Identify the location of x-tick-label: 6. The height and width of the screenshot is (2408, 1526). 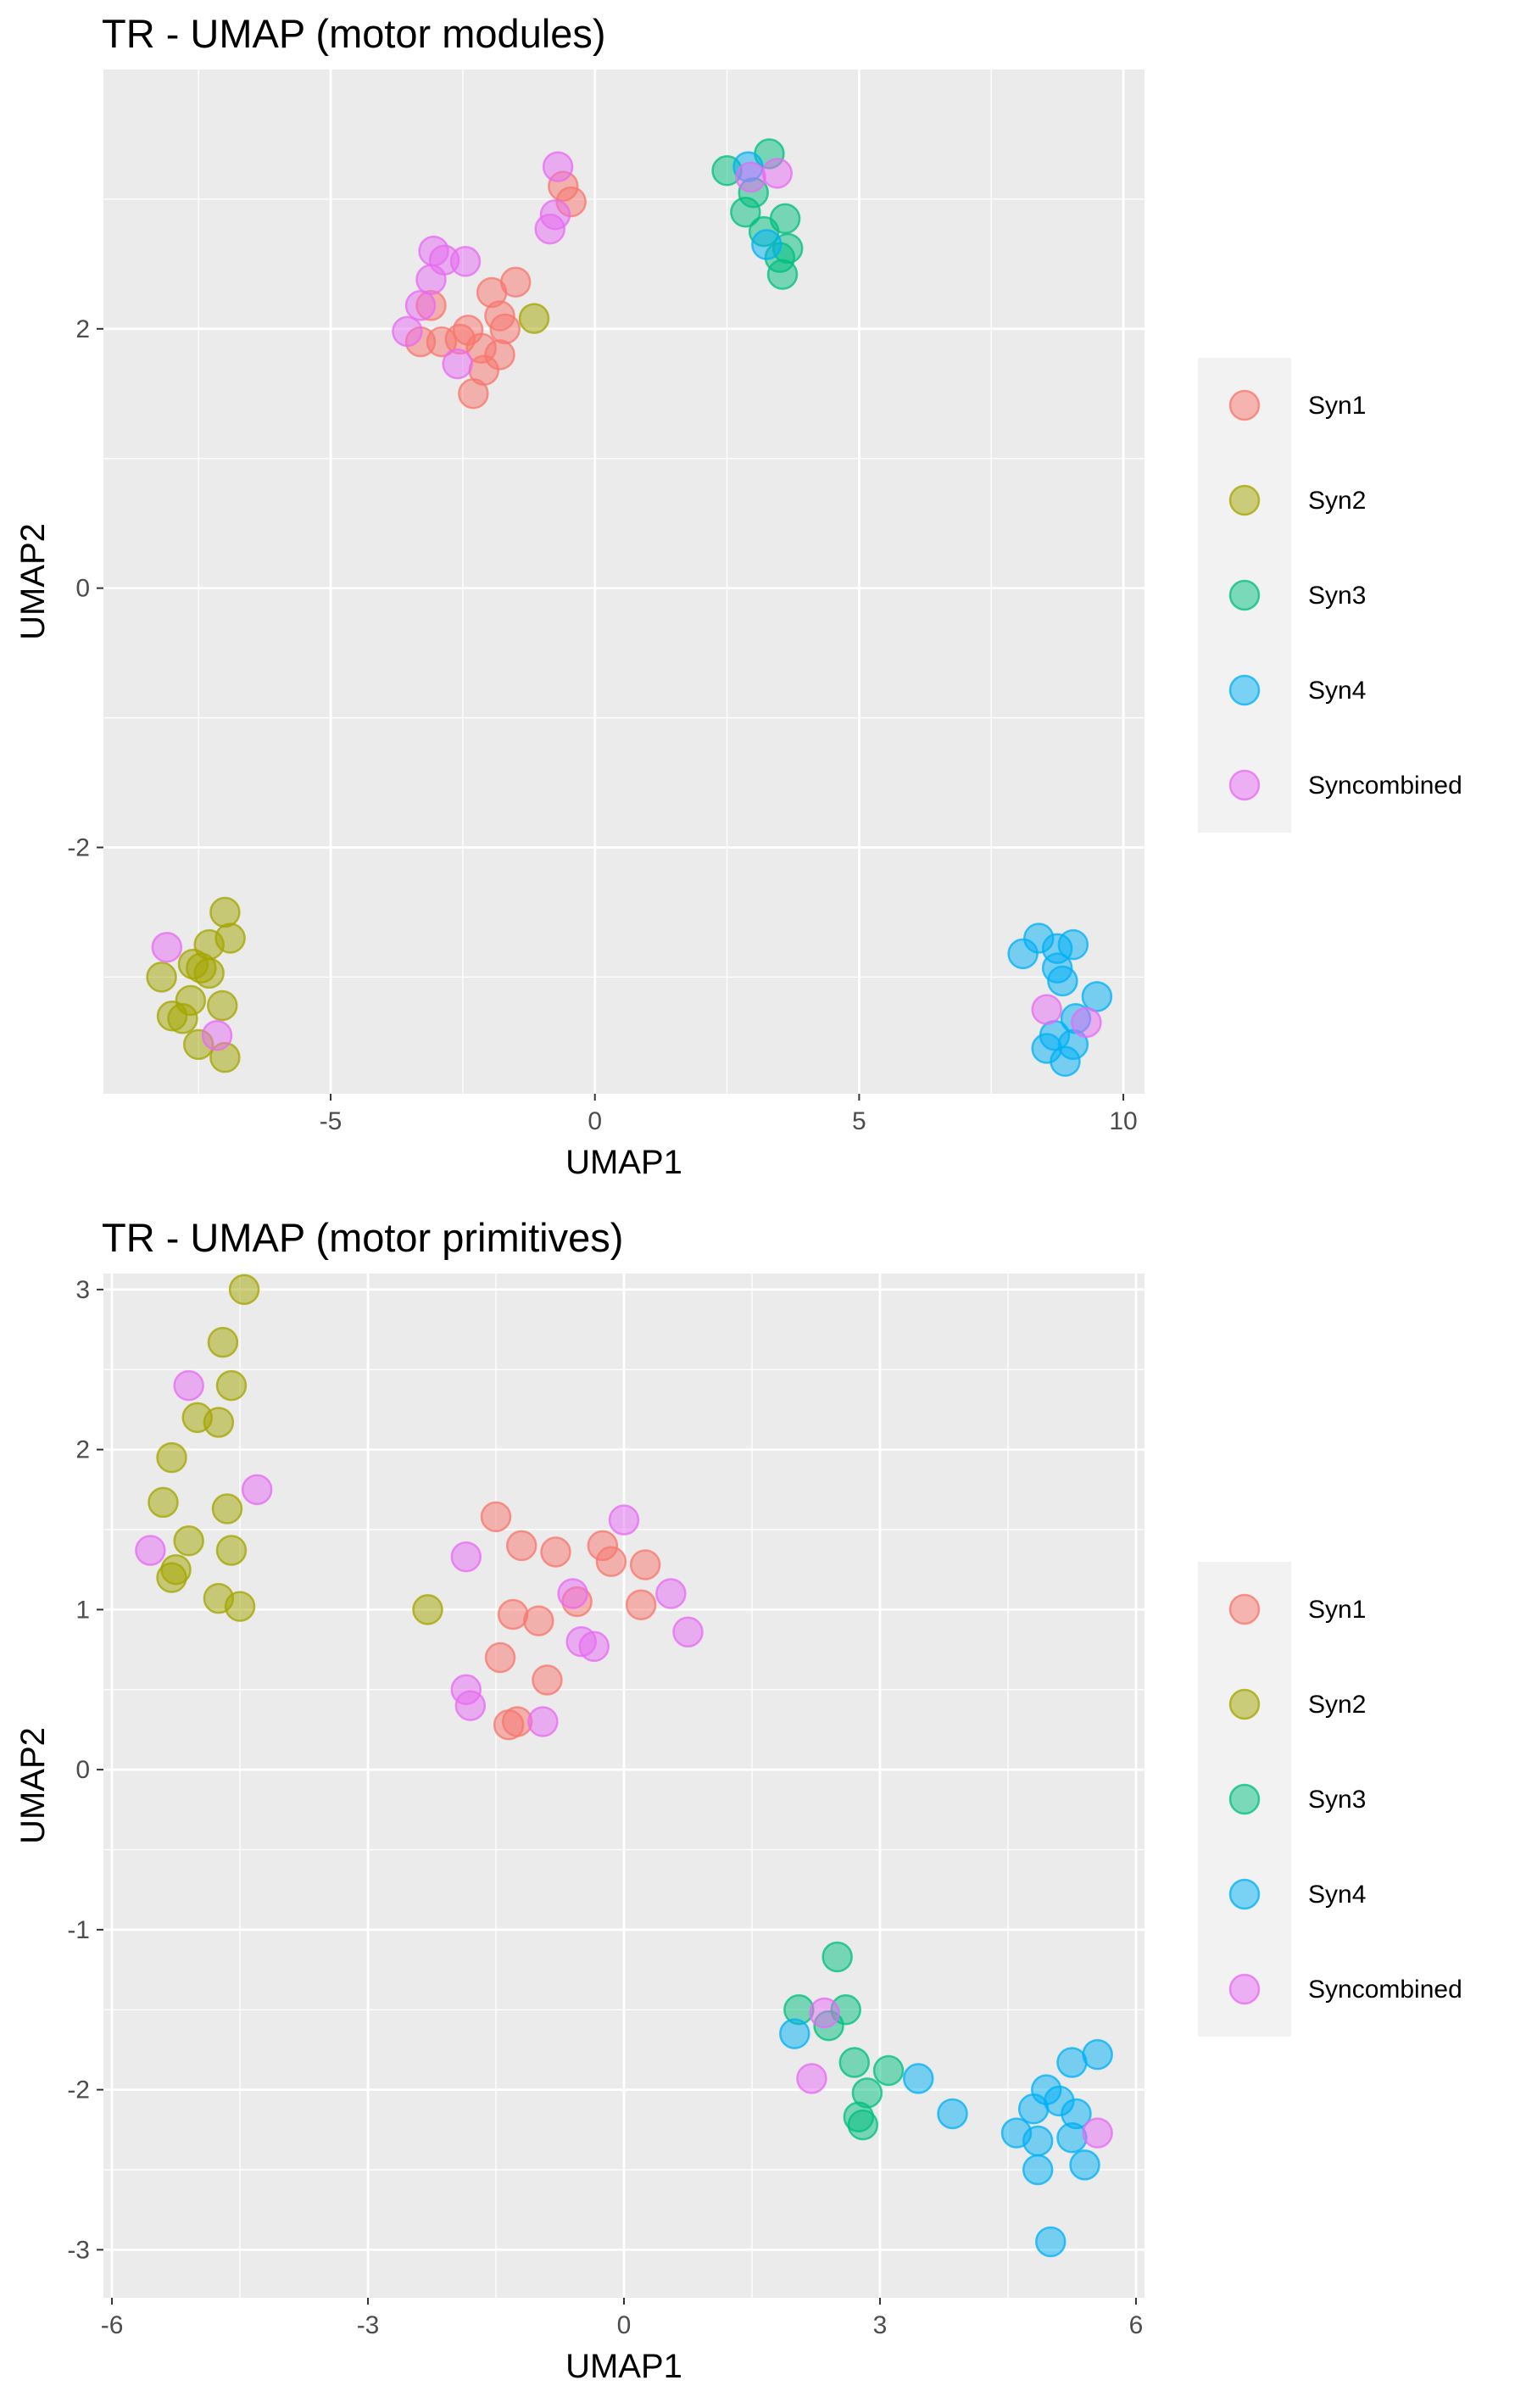
(1136, 2325).